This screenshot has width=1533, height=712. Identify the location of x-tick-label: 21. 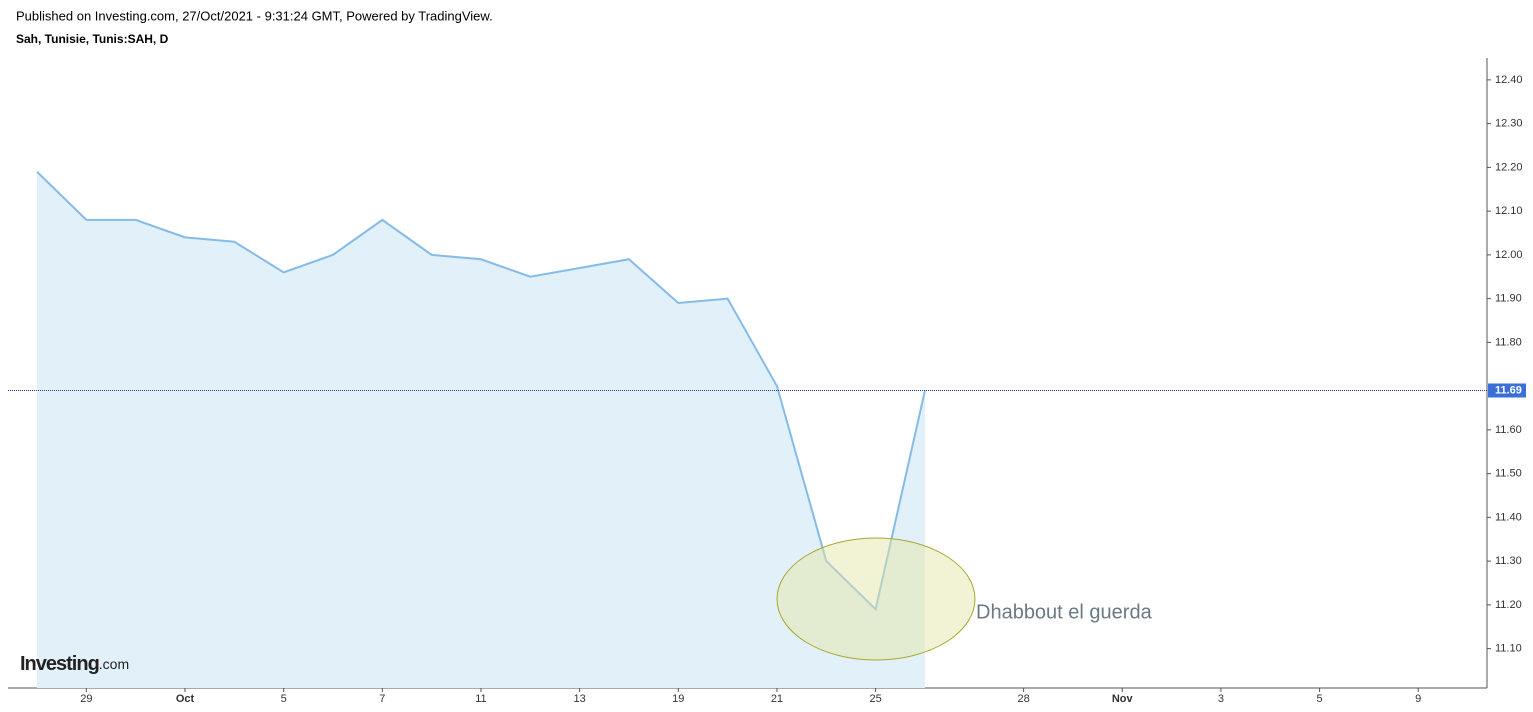
(777, 699).